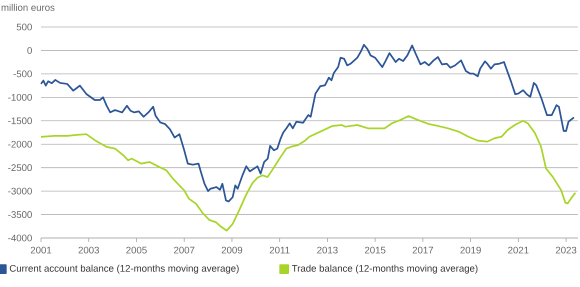  I want to click on y-axis-title: million euros, so click(28, 7).